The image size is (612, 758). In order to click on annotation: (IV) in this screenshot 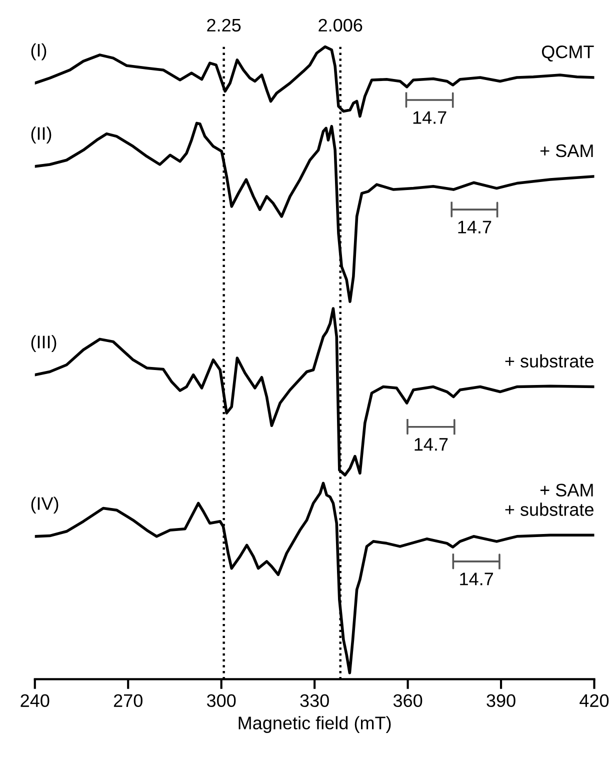, I will do `click(44, 505)`.